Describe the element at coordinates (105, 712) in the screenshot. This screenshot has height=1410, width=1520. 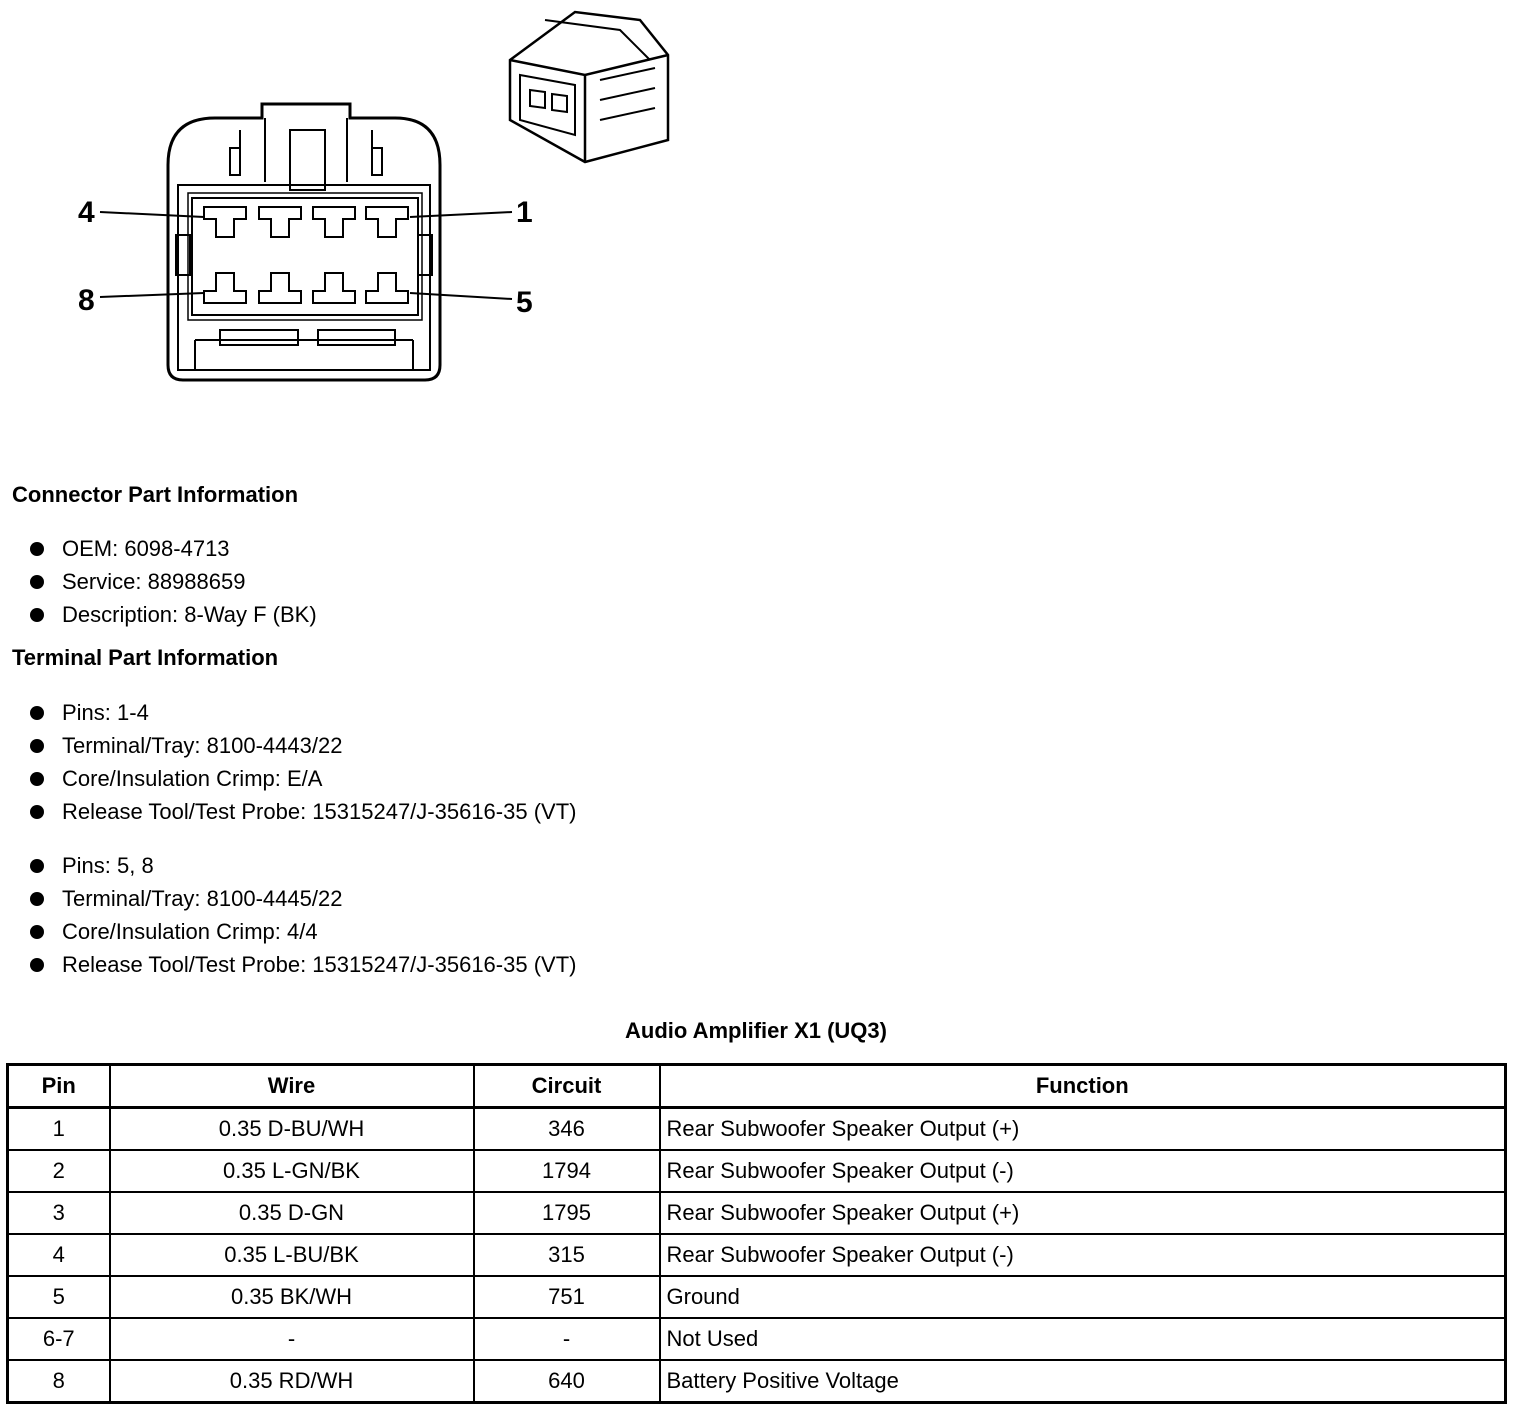
I see `item-text: Pins: 1-4` at that location.